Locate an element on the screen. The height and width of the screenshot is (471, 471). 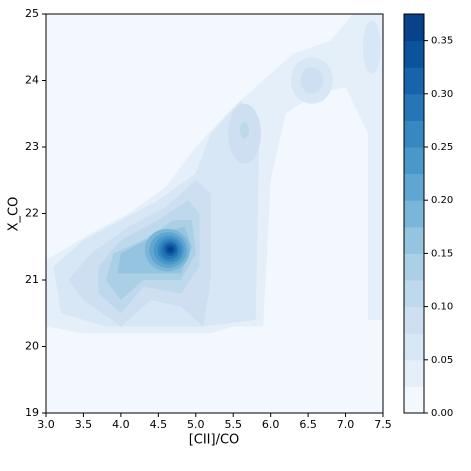
colorbar-tick-label: 0.35 is located at coordinates (442, 41).